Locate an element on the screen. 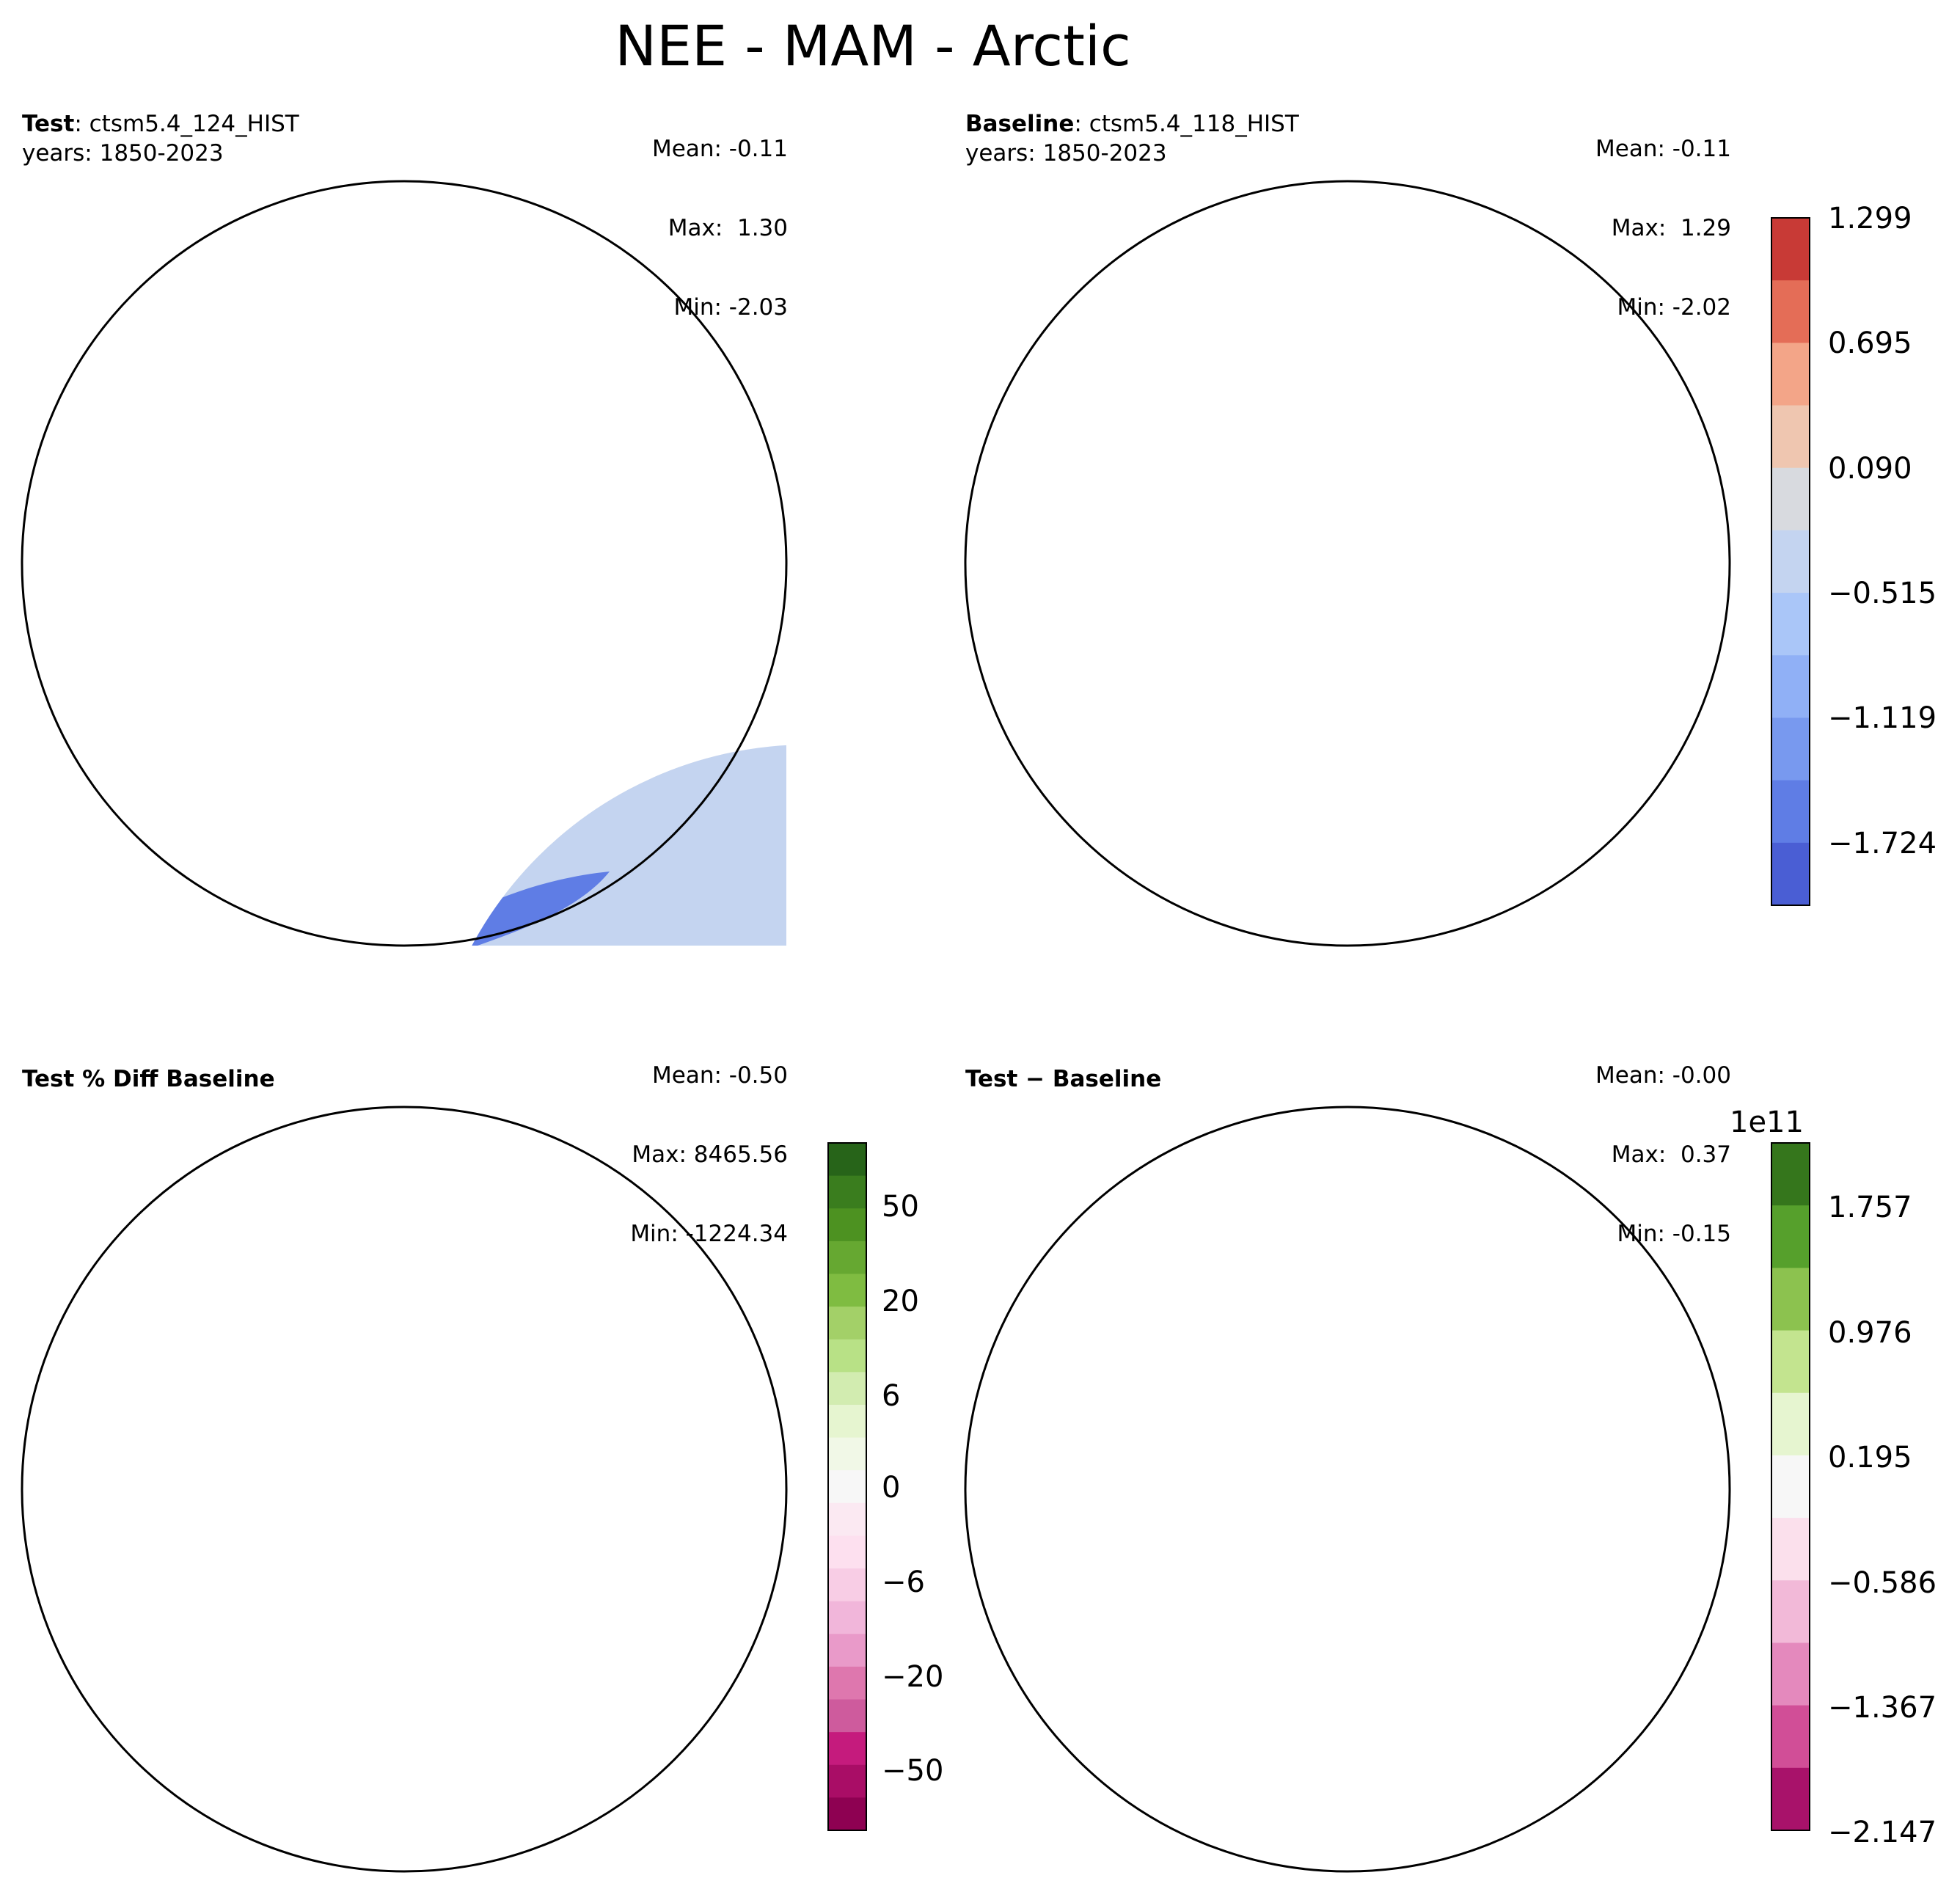 This screenshot has height=1889, width=1960. cb-pct-tick: 6 is located at coordinates (891, 1396).